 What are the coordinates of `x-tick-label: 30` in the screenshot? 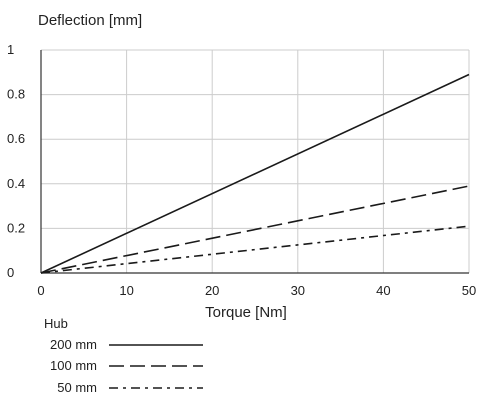 It's located at (298, 290).